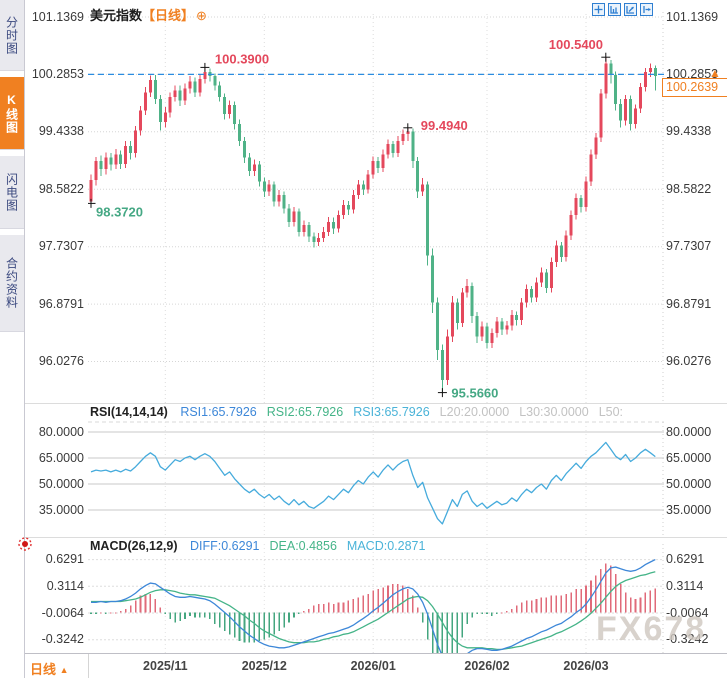  What do you see at coordinates (165, 666) in the screenshot?
I see `x-axis-label: 2025/11` at bounding box center [165, 666].